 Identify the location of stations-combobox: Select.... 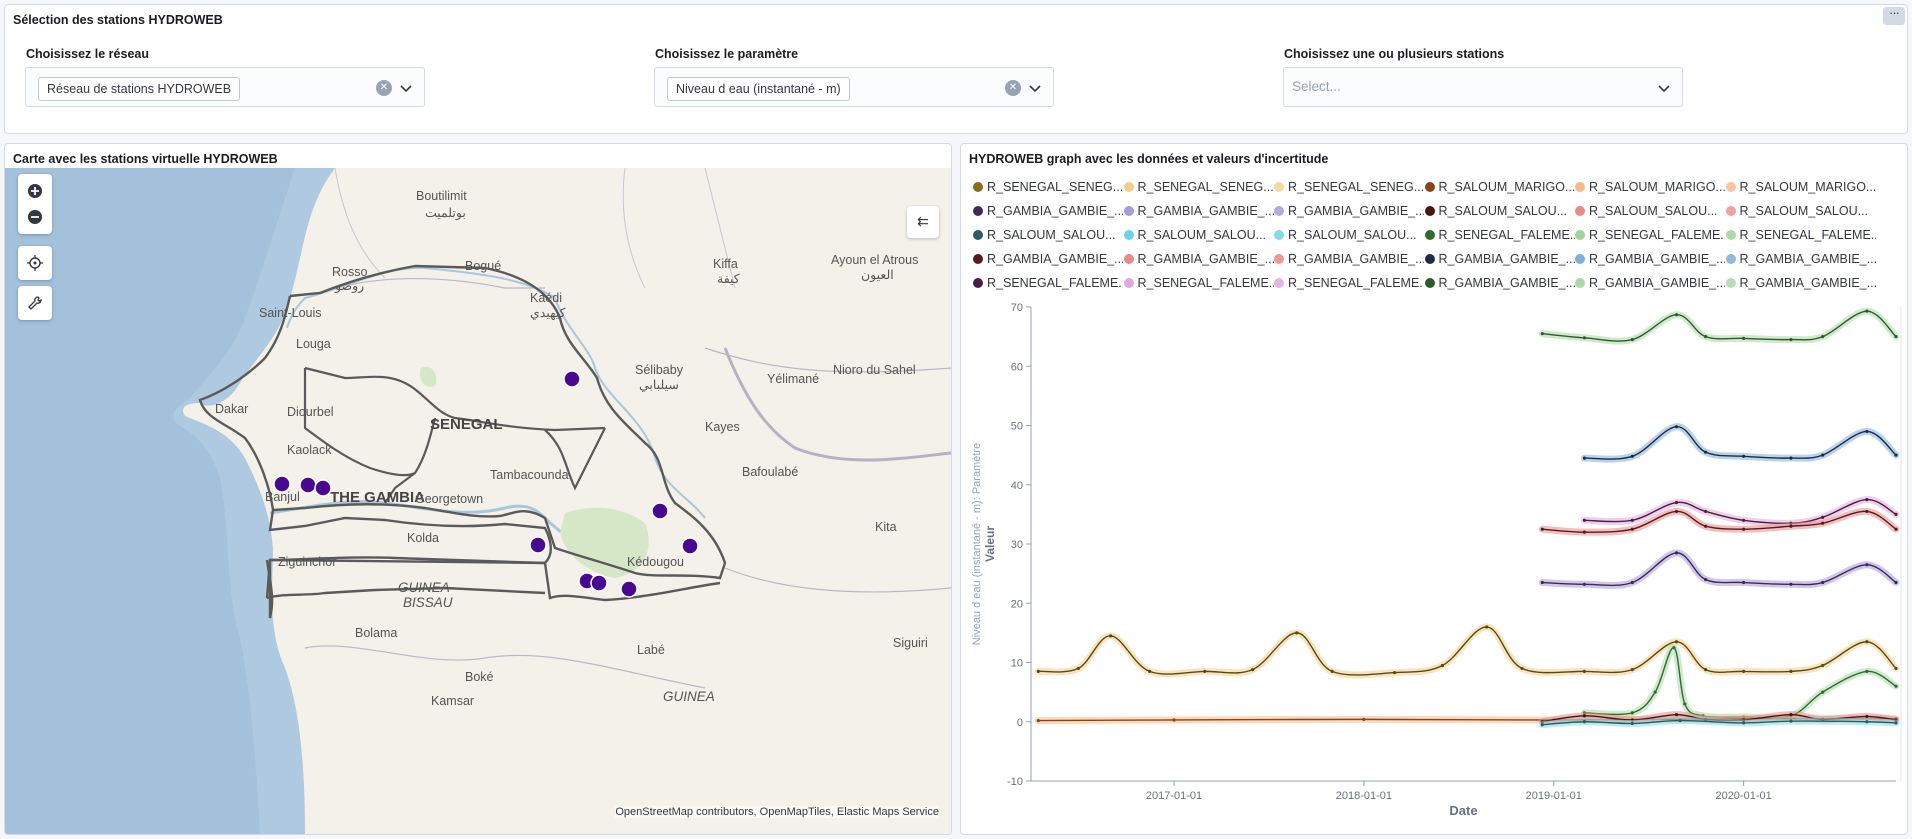
(1483, 87).